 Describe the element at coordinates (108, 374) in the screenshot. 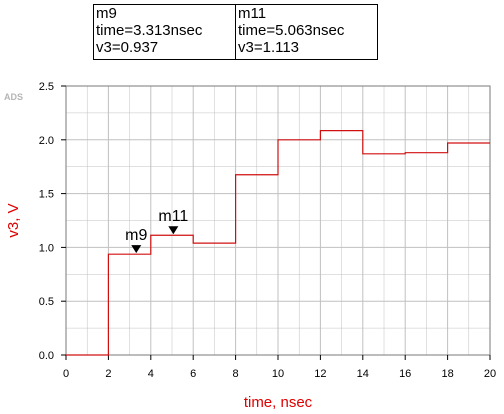

I see `x-tick-label: 2` at that location.